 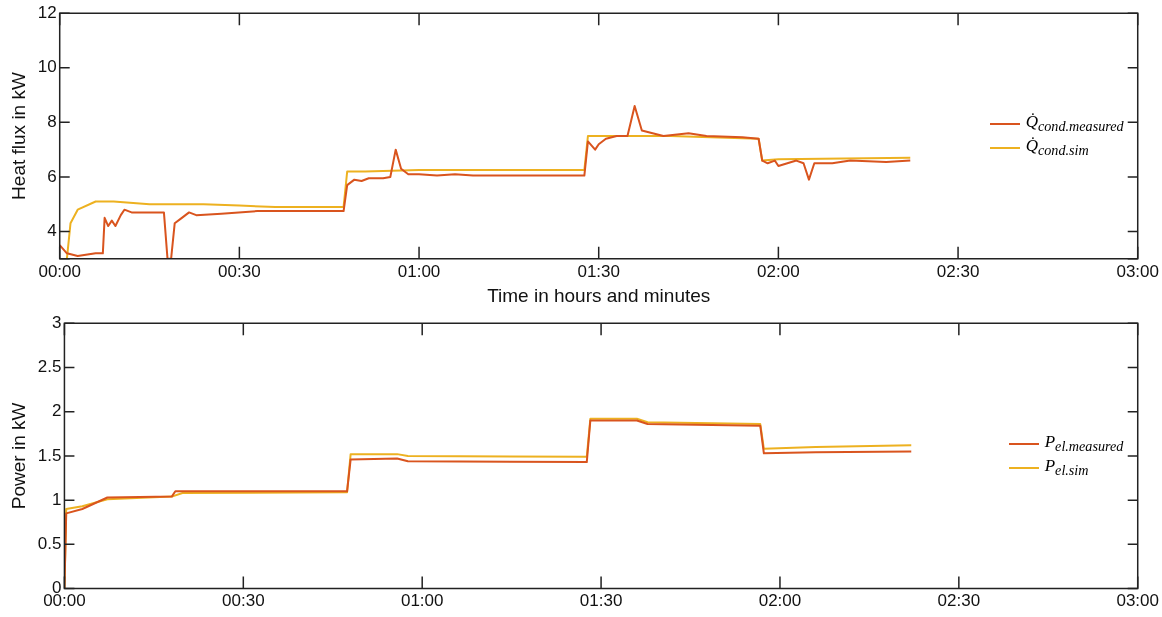 What do you see at coordinates (1066, 468) in the screenshot?
I see `legend-label: P$_{el.sim}$` at bounding box center [1066, 468].